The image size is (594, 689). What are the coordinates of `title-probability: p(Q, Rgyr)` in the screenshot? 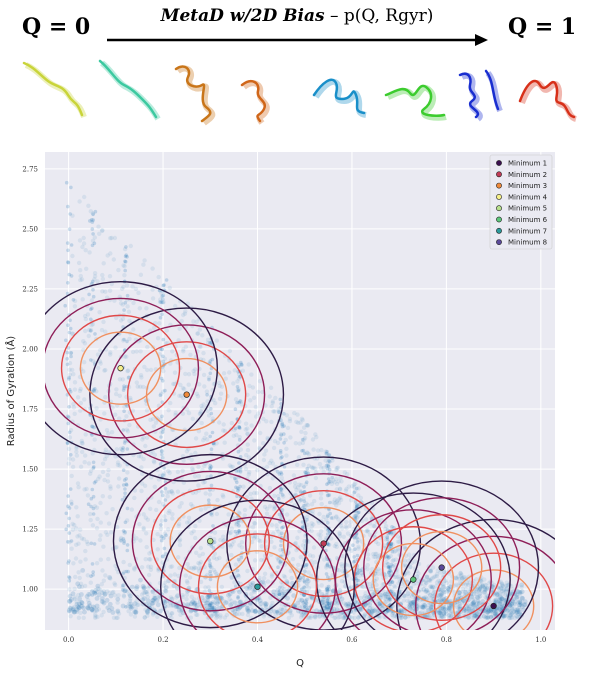 It's located at (388, 16).